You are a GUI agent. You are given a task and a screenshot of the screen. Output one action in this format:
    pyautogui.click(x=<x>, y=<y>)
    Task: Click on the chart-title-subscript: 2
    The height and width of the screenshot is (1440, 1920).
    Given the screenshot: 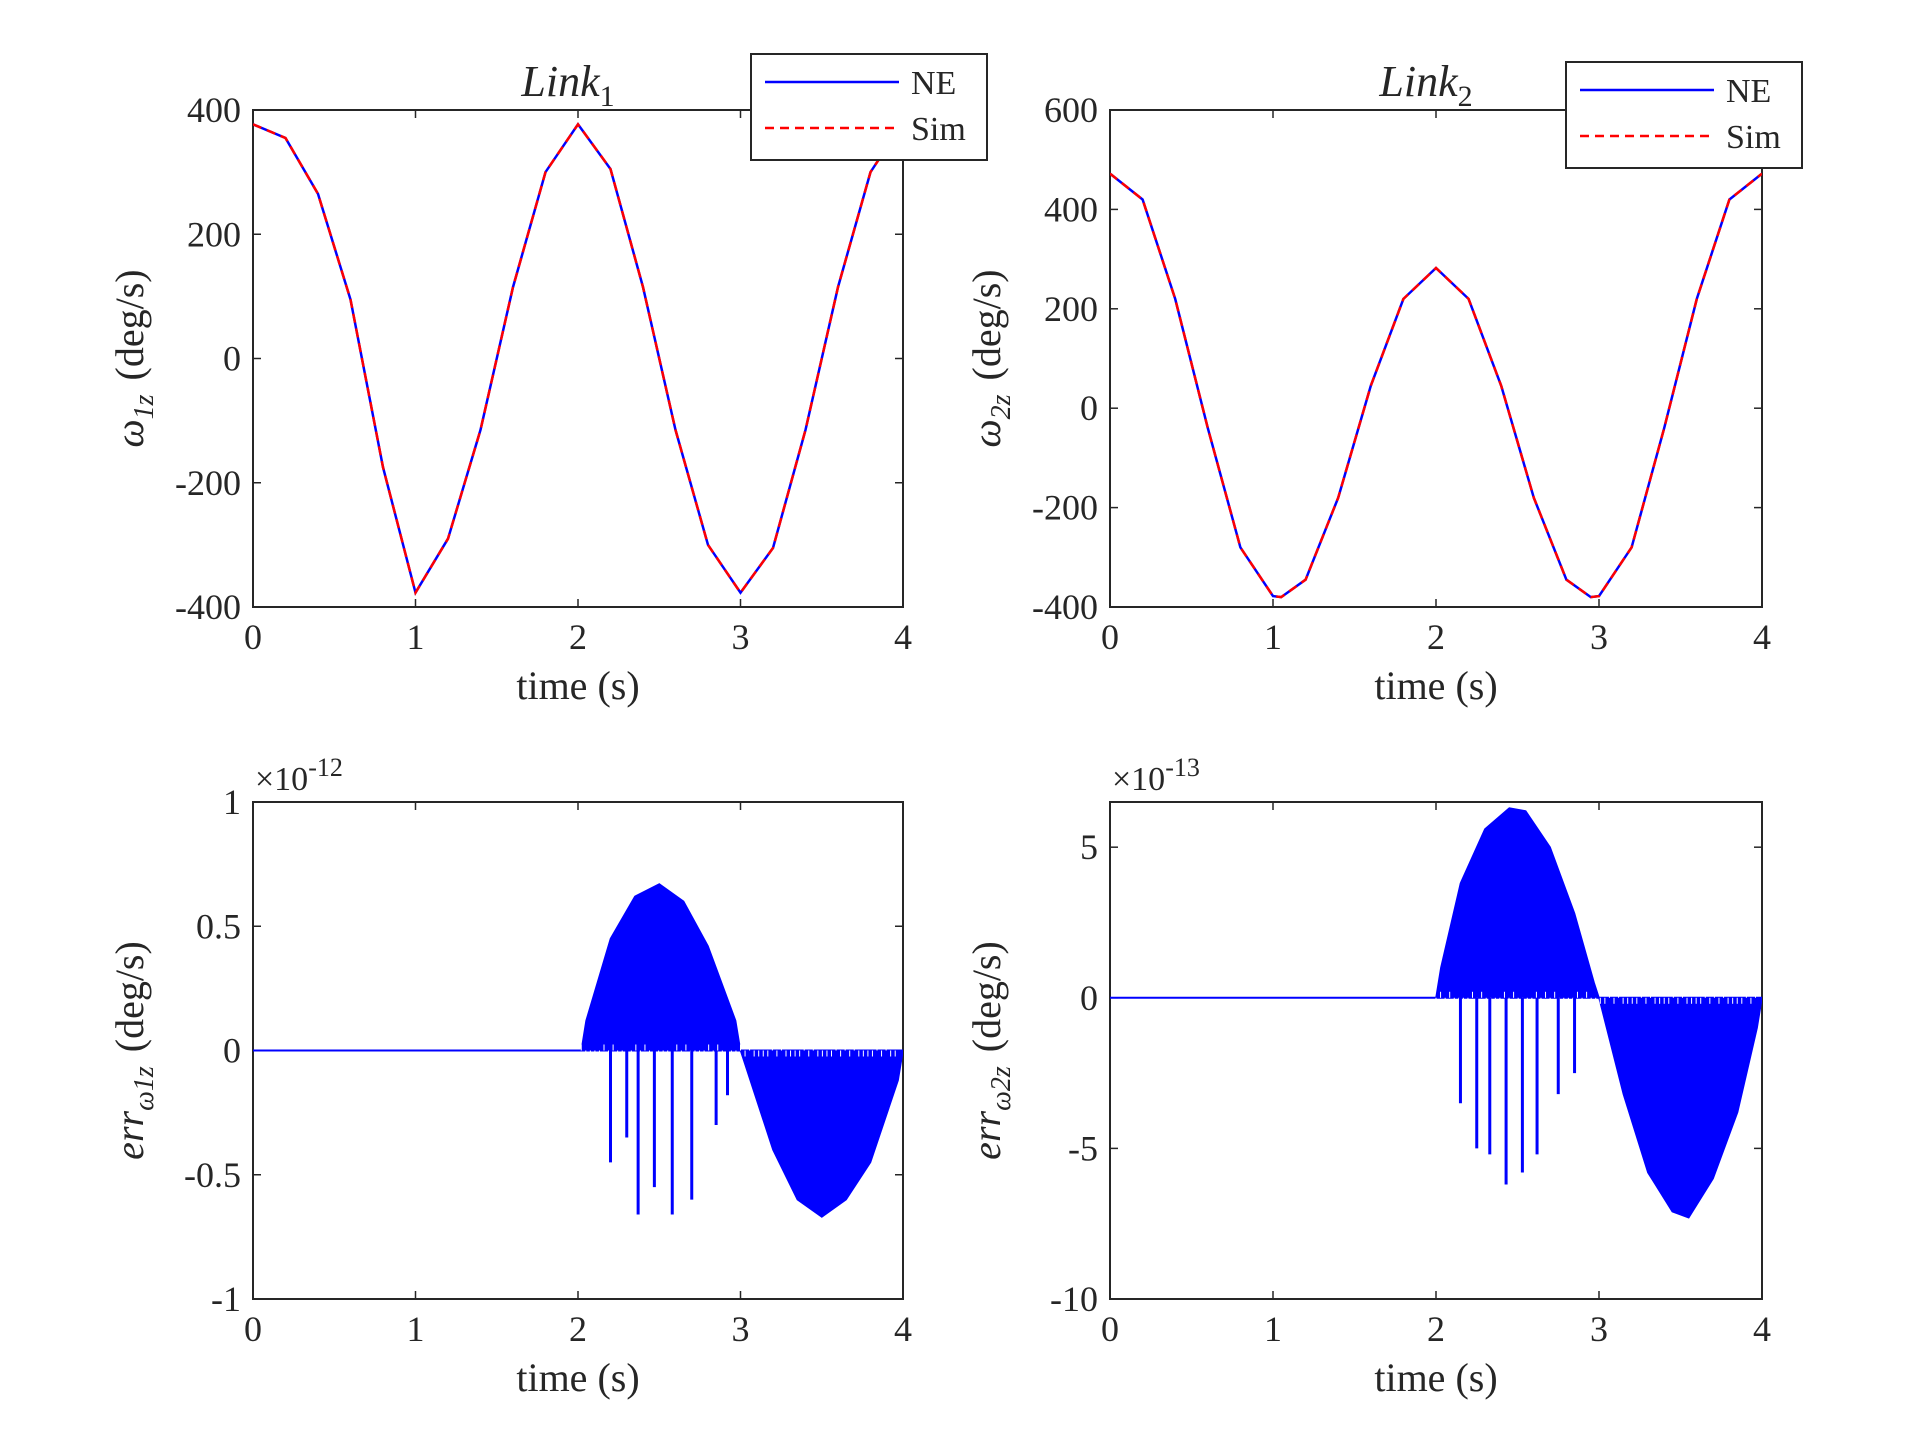 What is the action you would take?
    pyautogui.click(x=1465, y=96)
    